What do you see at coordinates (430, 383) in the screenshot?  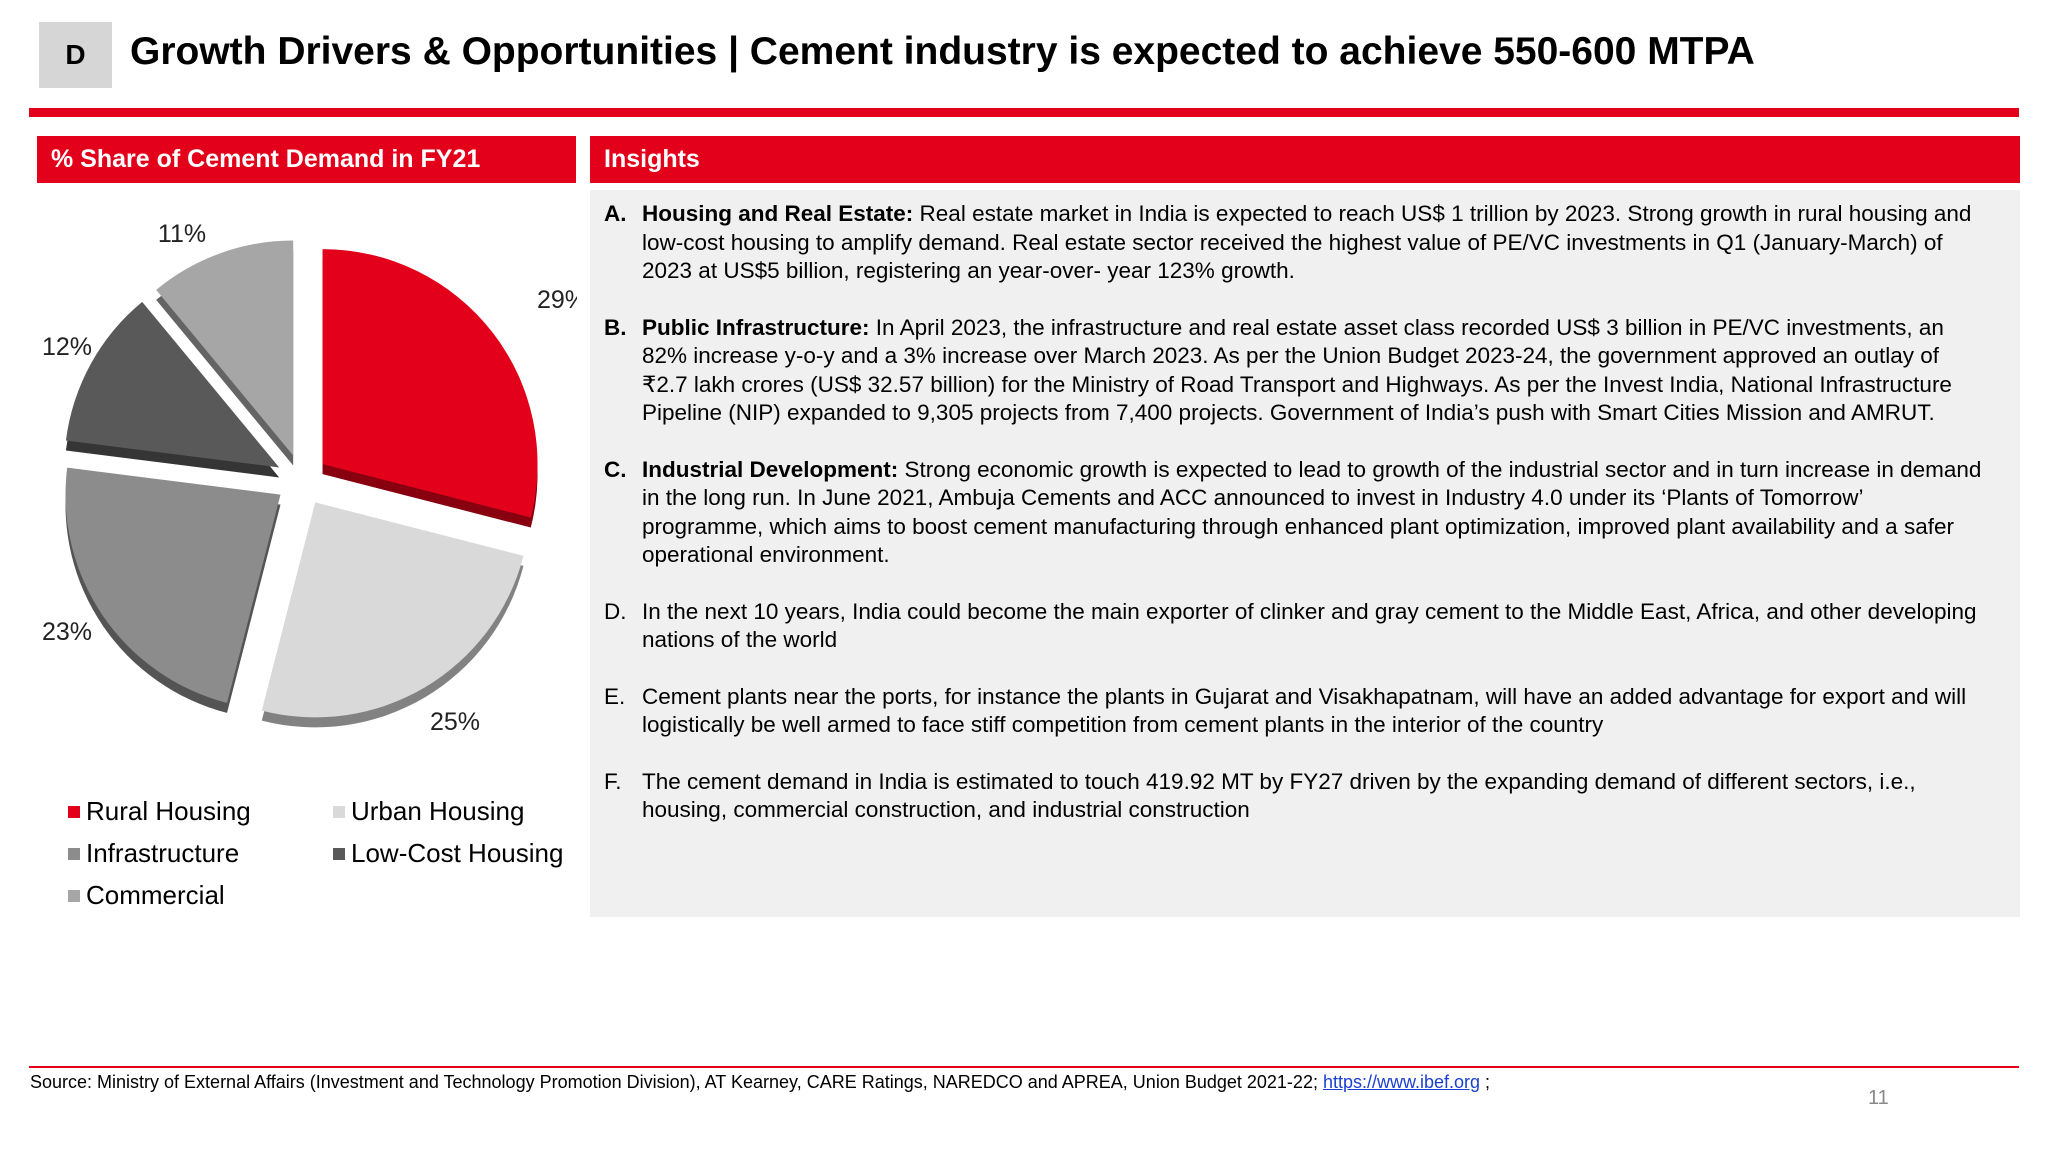 I see `pie-slice-rural-housing` at bounding box center [430, 383].